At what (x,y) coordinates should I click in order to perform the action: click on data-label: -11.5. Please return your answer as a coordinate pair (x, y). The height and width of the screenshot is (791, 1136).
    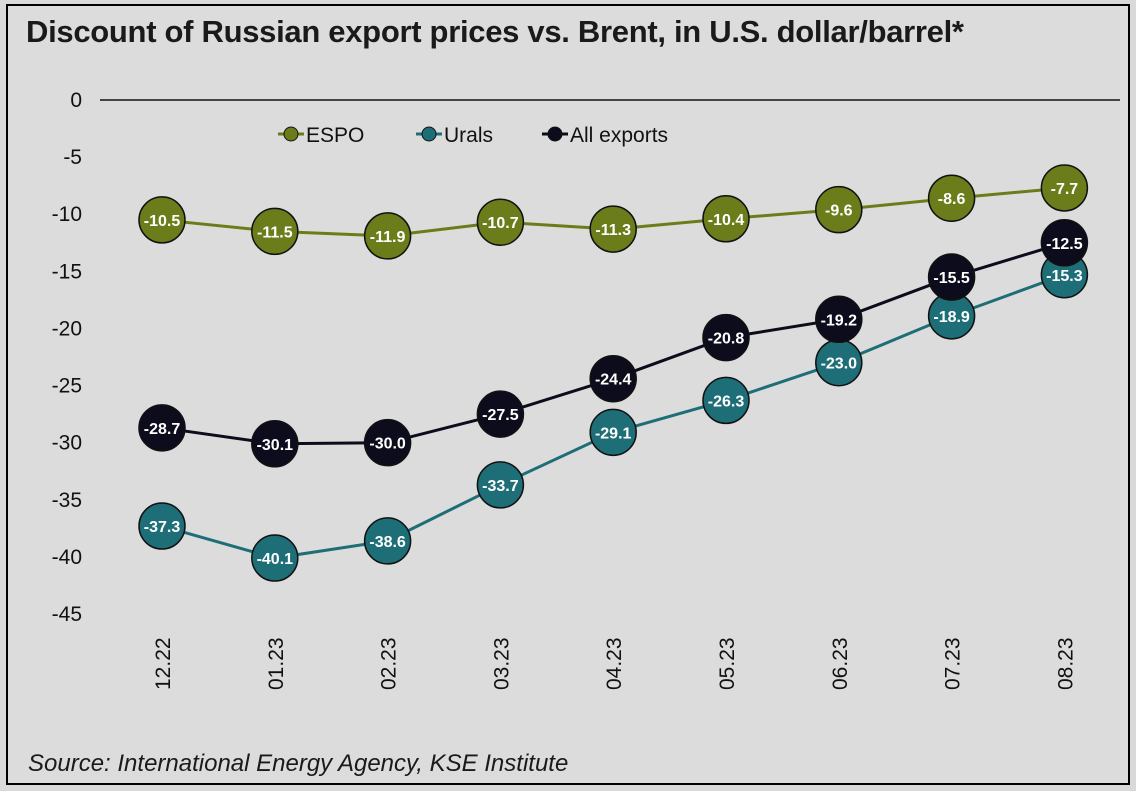
    Looking at the image, I should click on (275, 232).